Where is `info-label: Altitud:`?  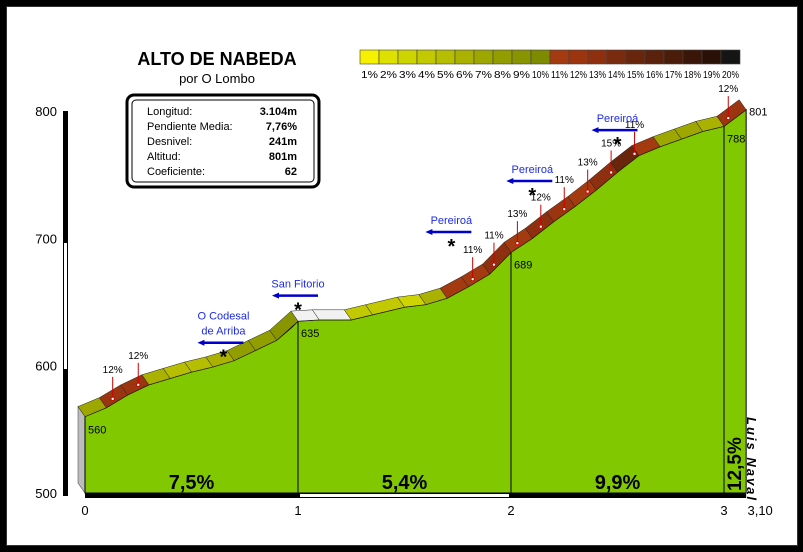 info-label: Altitud: is located at coordinates (164, 157).